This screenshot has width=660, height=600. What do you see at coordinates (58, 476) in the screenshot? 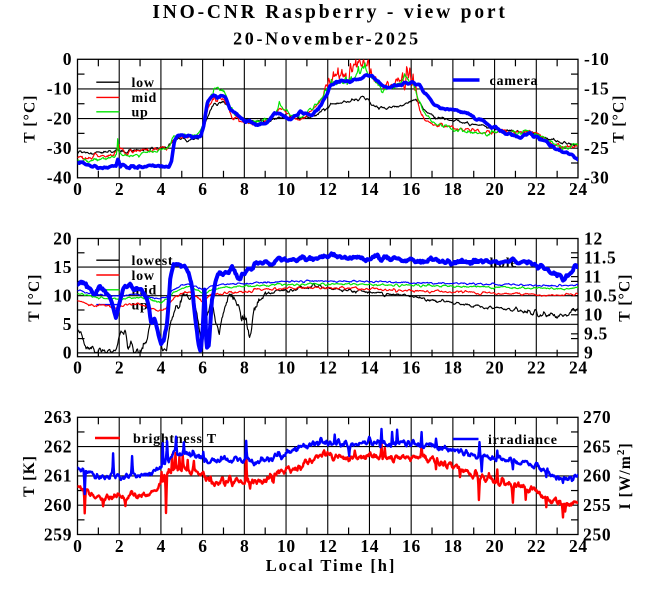
I see `svg-text: 261` at bounding box center [58, 476].